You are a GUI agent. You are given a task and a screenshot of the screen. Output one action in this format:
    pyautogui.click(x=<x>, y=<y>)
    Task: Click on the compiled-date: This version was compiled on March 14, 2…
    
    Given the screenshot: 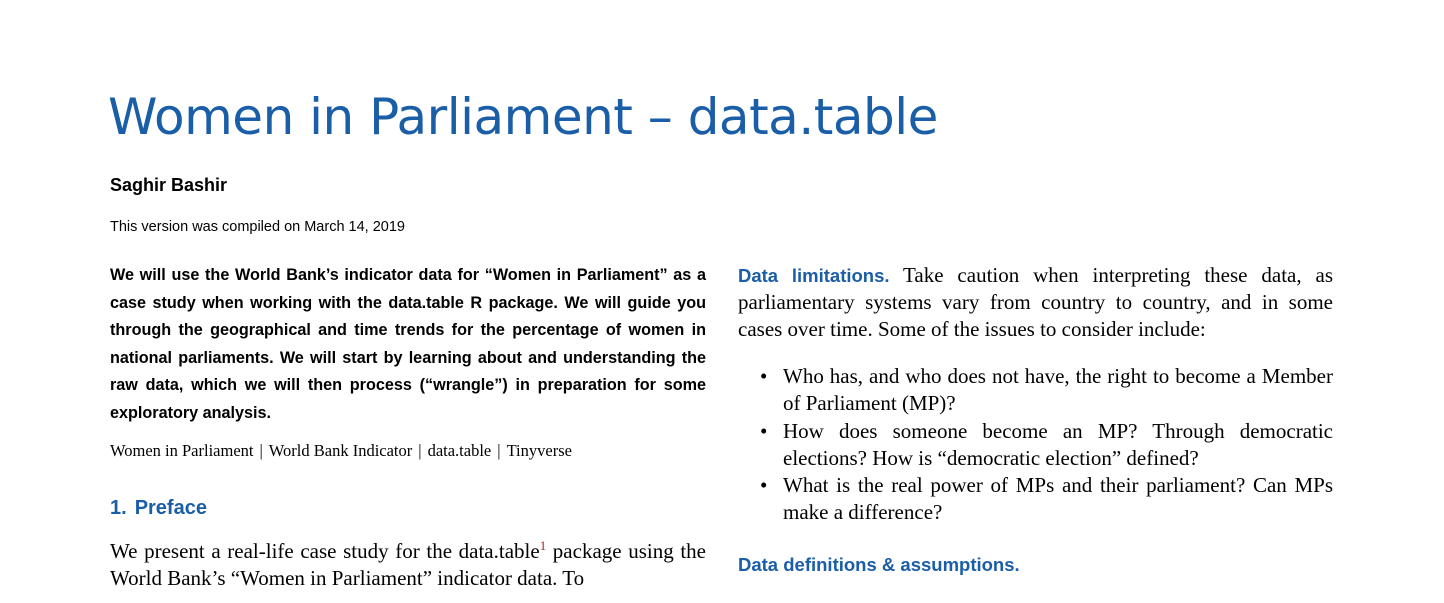 What is the action you would take?
    pyautogui.click(x=257, y=227)
    